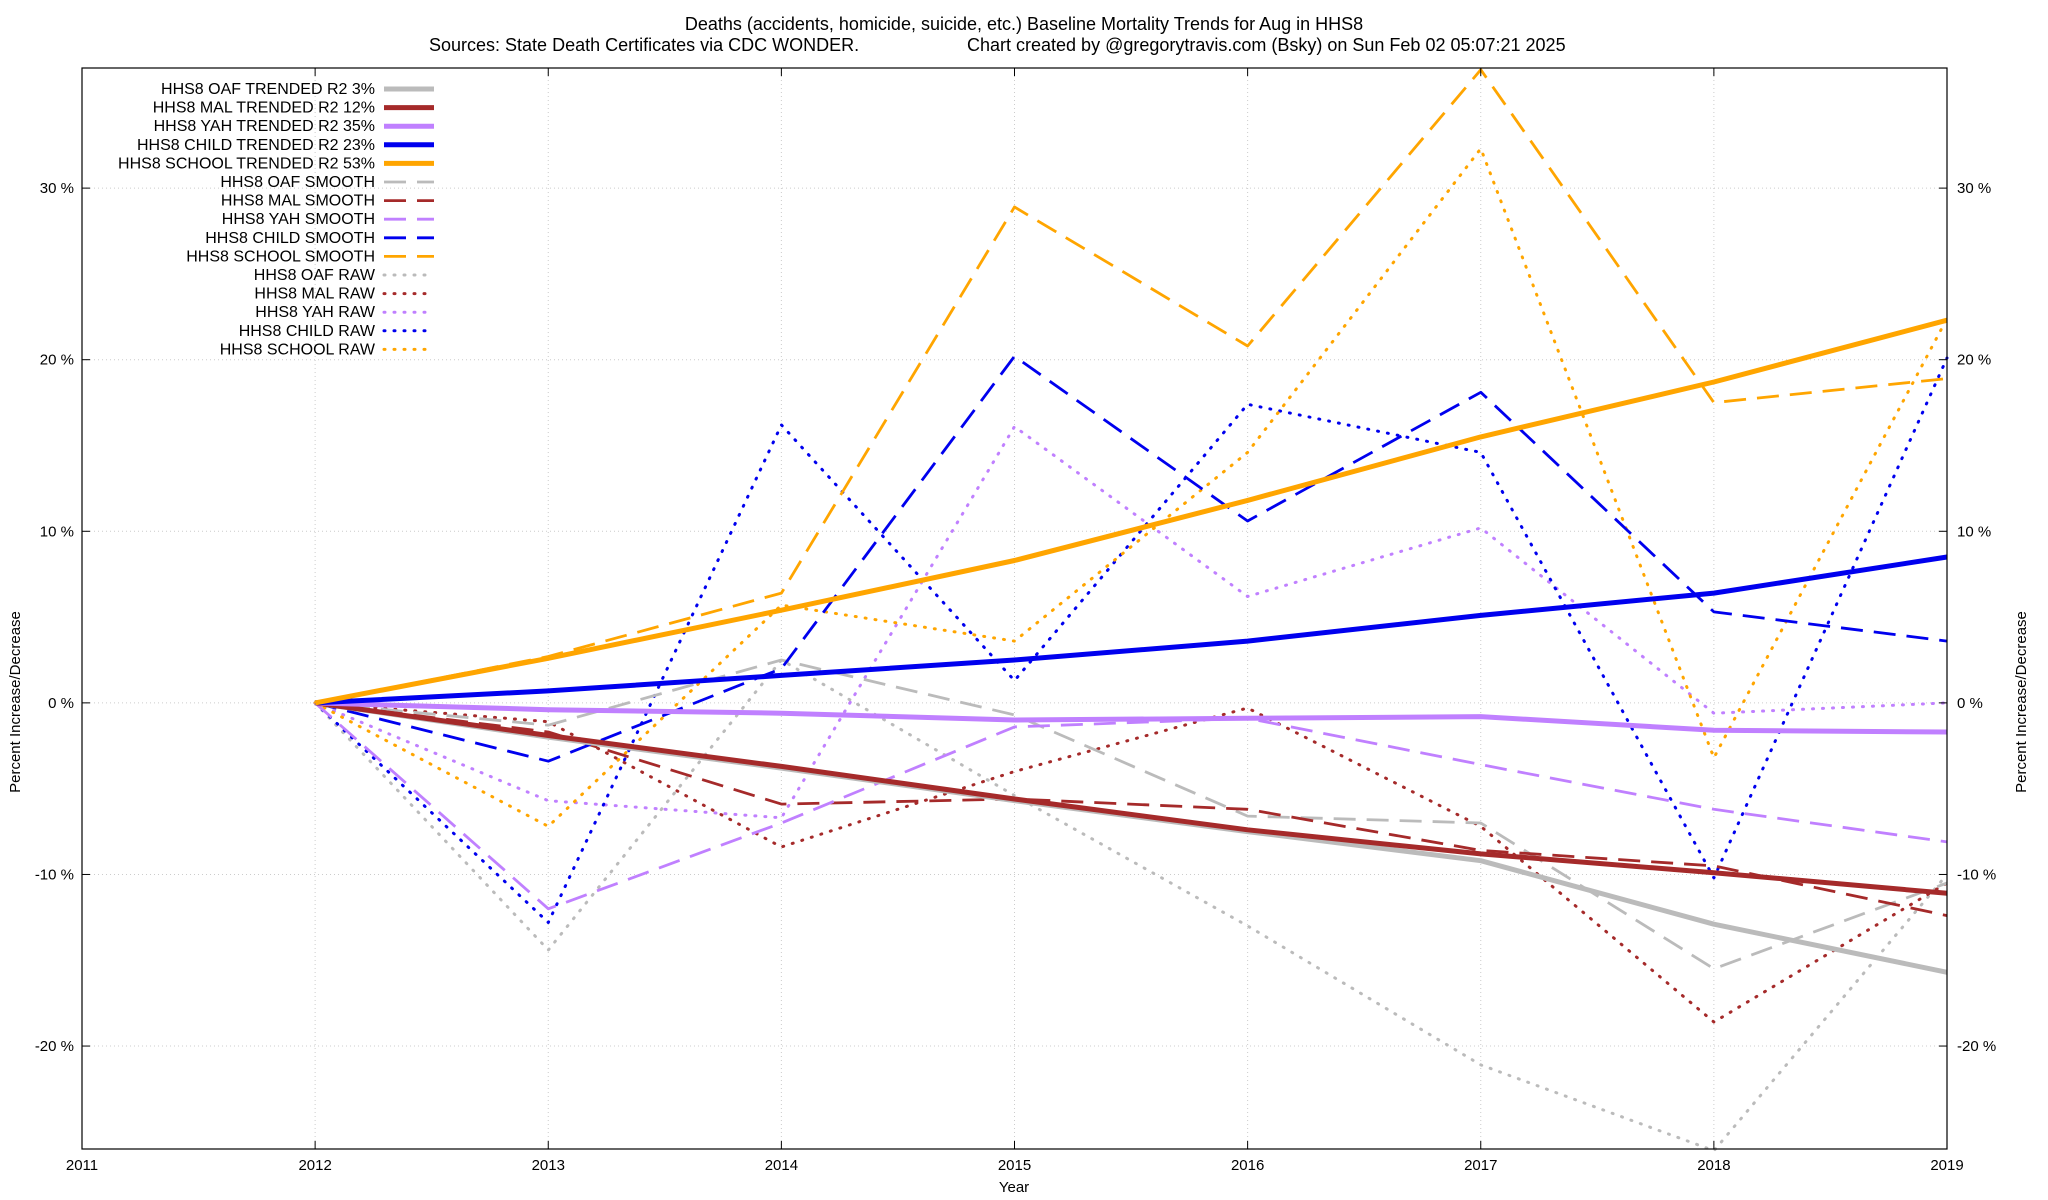 The height and width of the screenshot is (1200, 2048). Describe the element at coordinates (307, 331) in the screenshot. I see `legend-entry-label: HHS8 CHILD RAW` at that location.